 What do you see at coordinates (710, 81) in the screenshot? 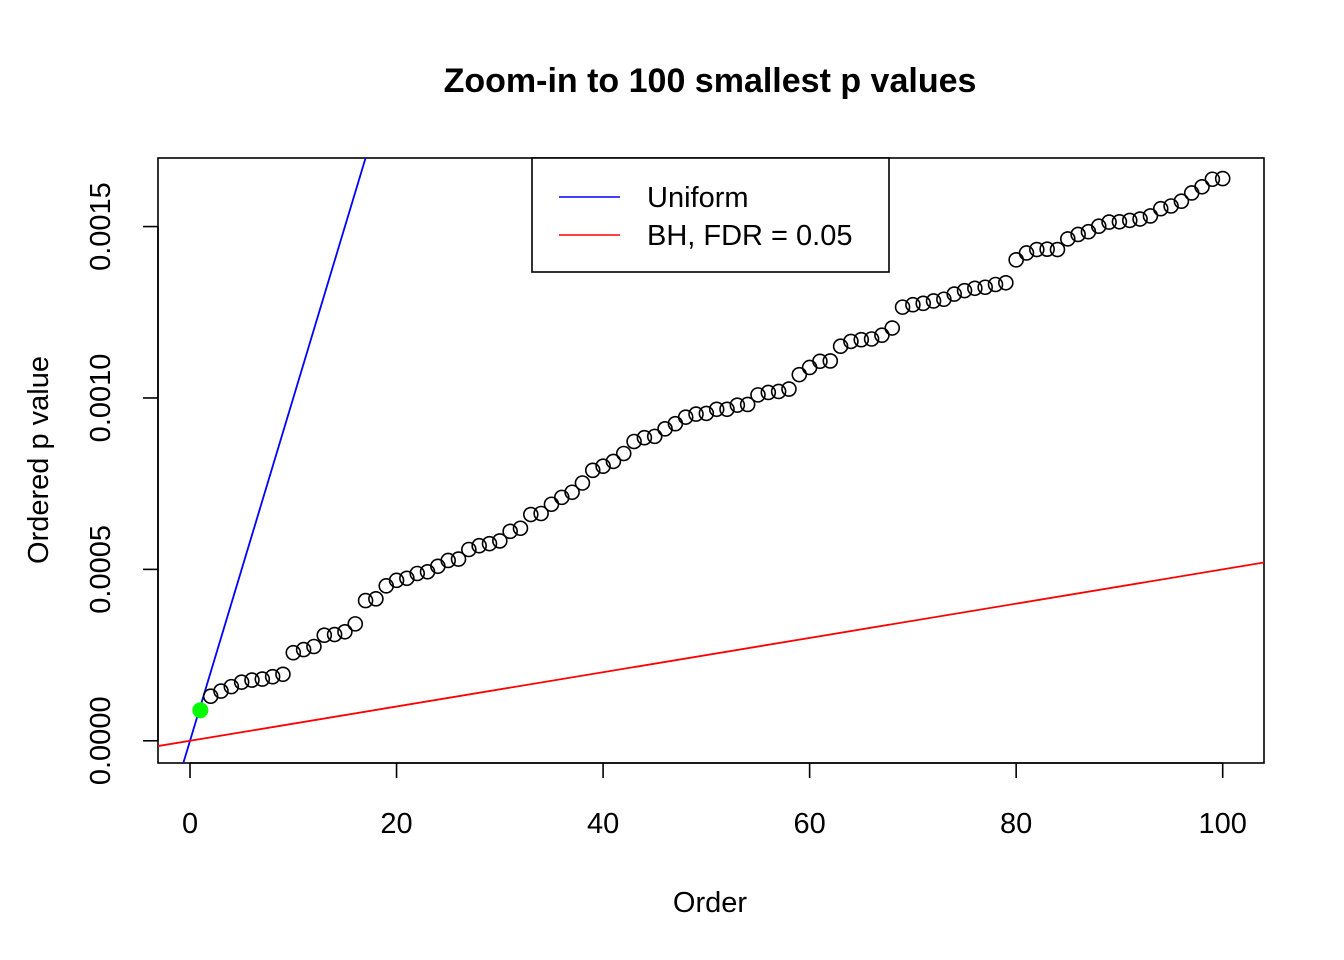
I see `chart-title: Zoom-in to 100 smallest p values` at bounding box center [710, 81].